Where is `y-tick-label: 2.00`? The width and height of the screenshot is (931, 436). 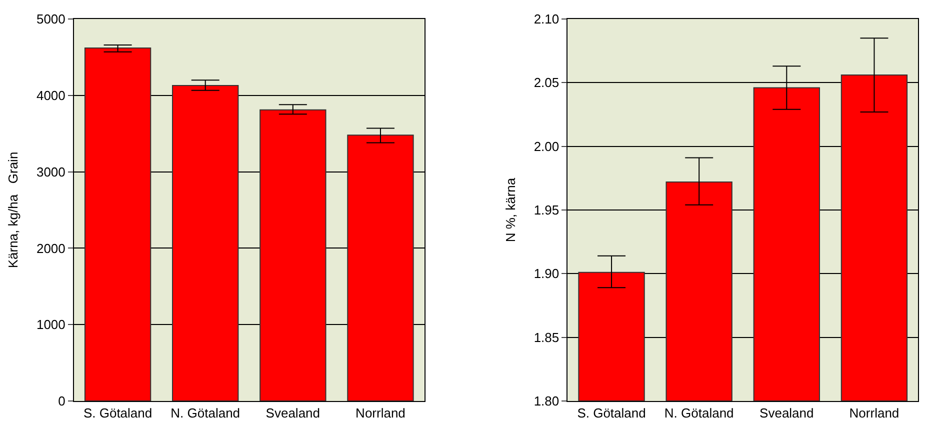
y-tick-label: 2.00 is located at coordinates (547, 146).